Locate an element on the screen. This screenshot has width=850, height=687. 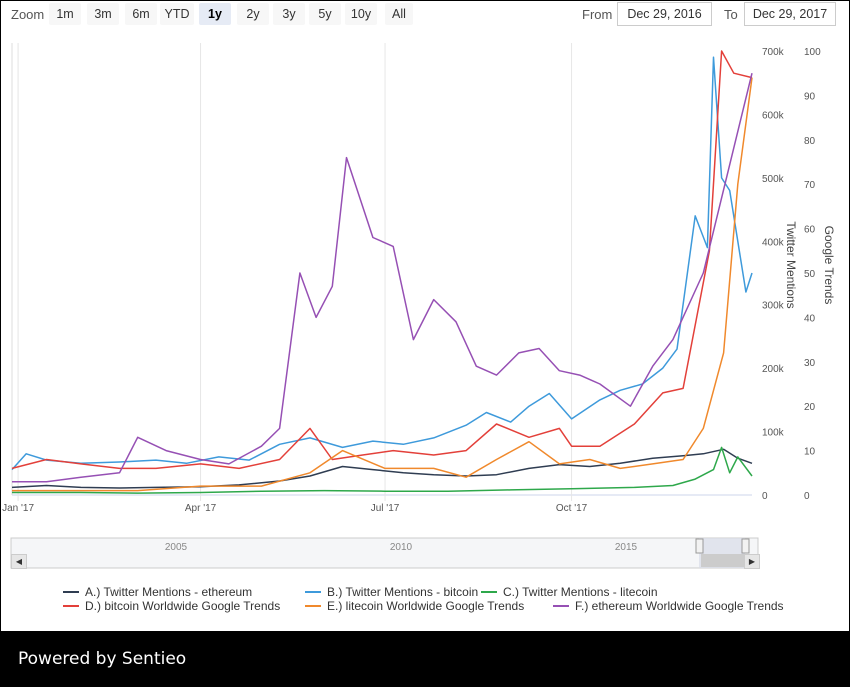
legend-item: E.) litecoin Worldwide Google Trends is located at coordinates (414, 606).